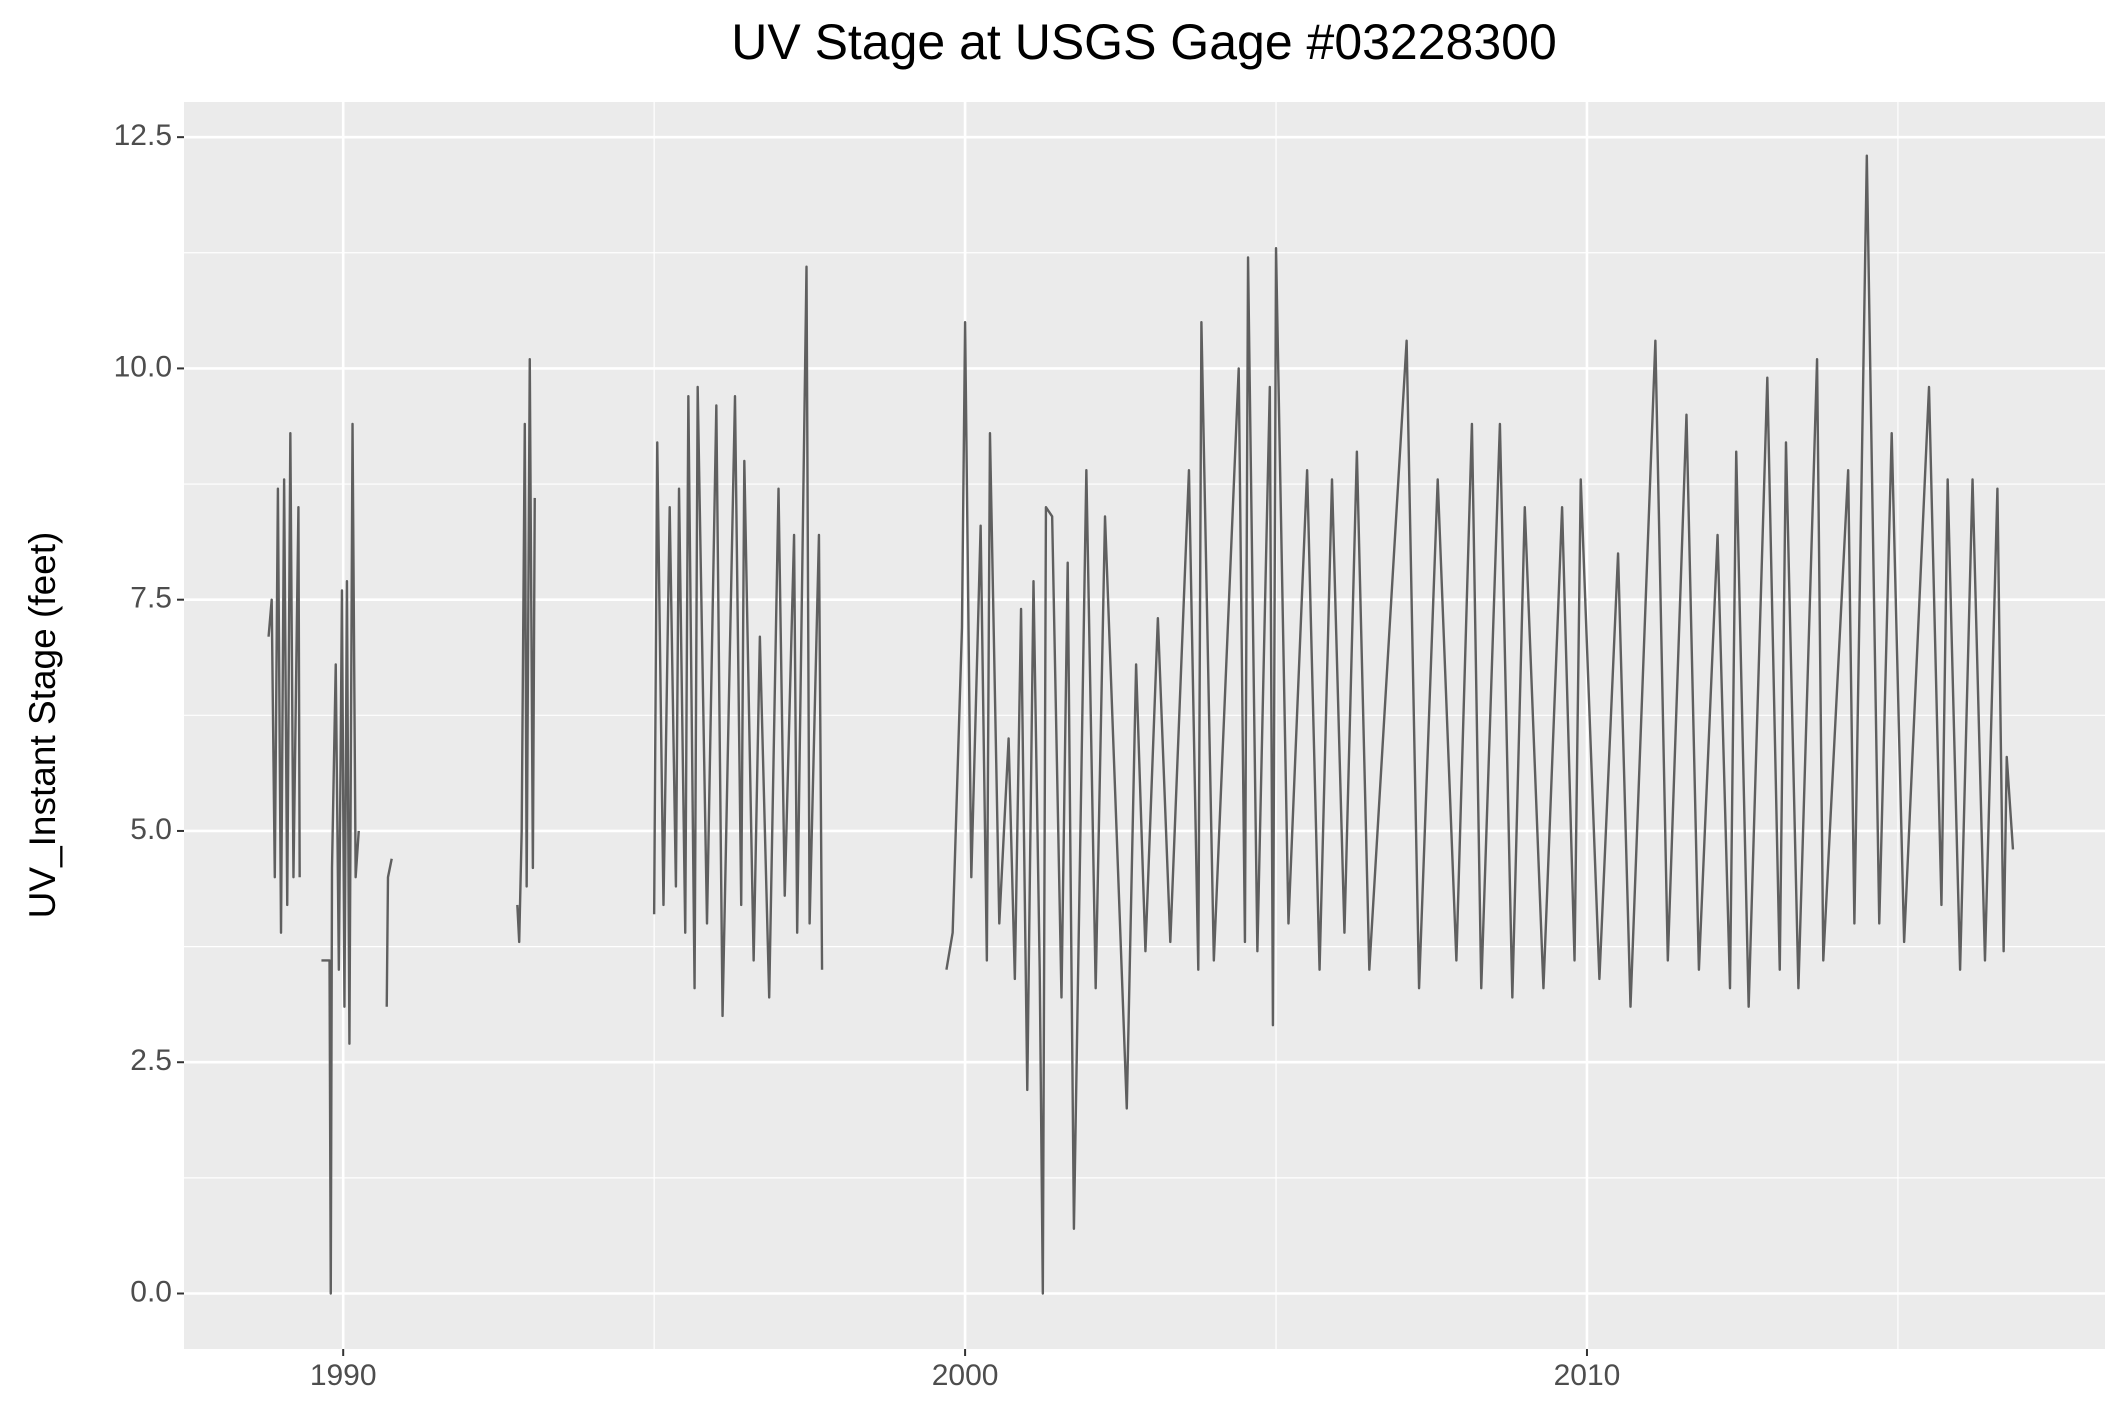 The image size is (2125, 1417). What do you see at coordinates (151, 829) in the screenshot?
I see `y-tick-label: 5.0` at bounding box center [151, 829].